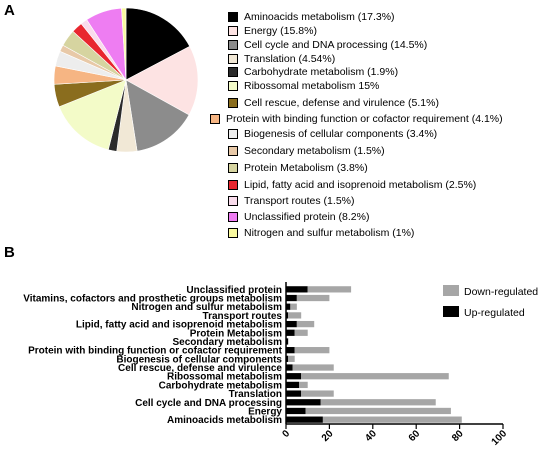 This screenshot has width=550, height=453. What do you see at coordinates (206, 307) in the screenshot?
I see `category-label: Nitrogen and sulfur metabolism` at bounding box center [206, 307].